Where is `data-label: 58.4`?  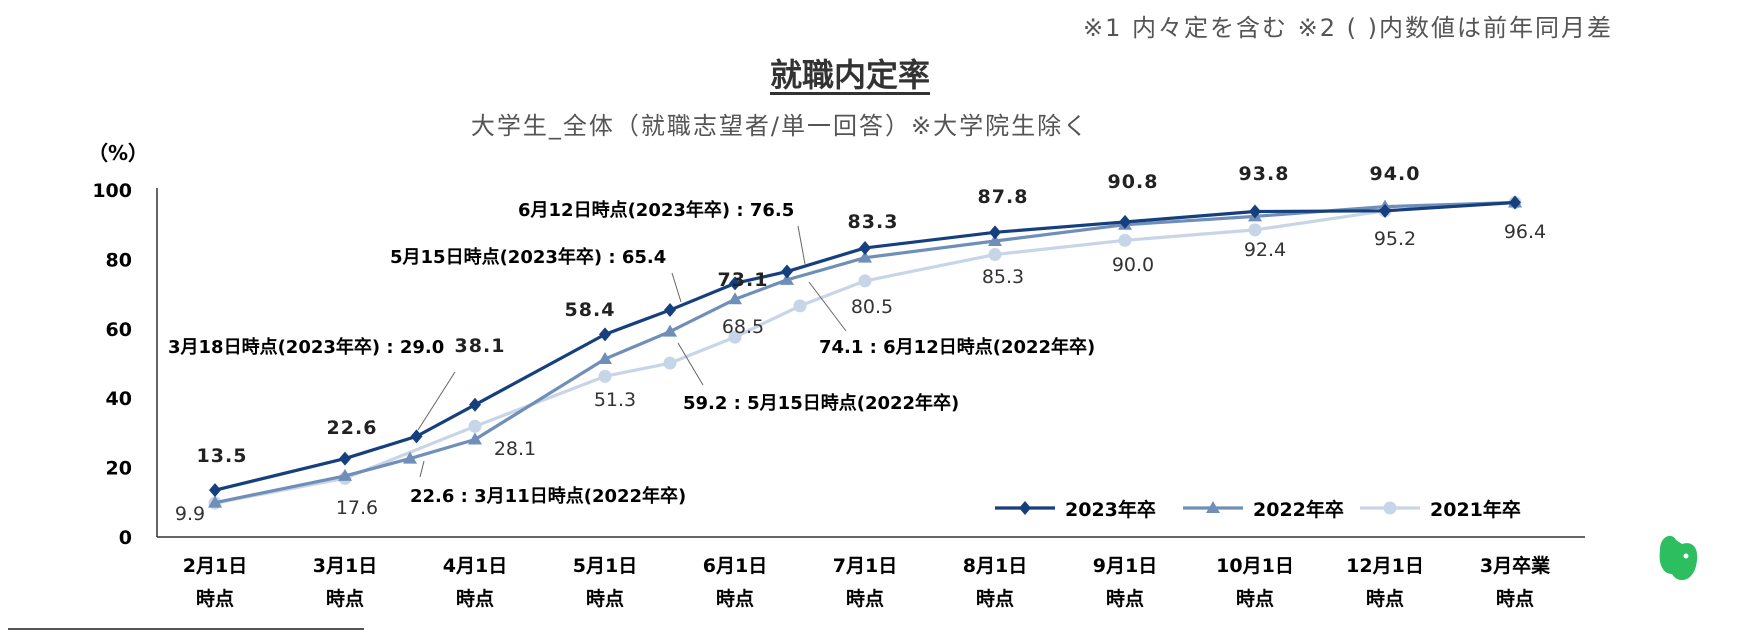
data-label: 58.4 is located at coordinates (590, 310).